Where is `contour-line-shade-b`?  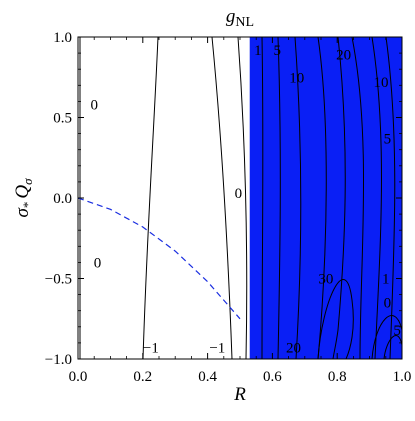
contour-line-shade-b is located at coordinates (279, 198).